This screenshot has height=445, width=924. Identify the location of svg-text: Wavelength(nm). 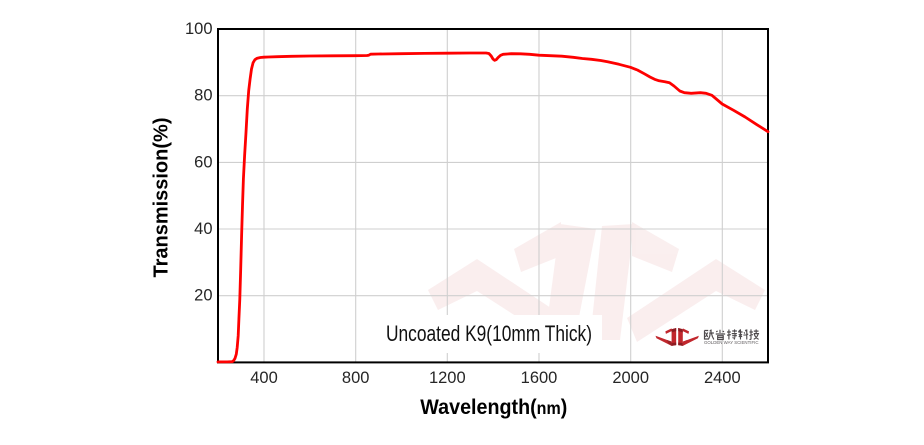
(493, 407).